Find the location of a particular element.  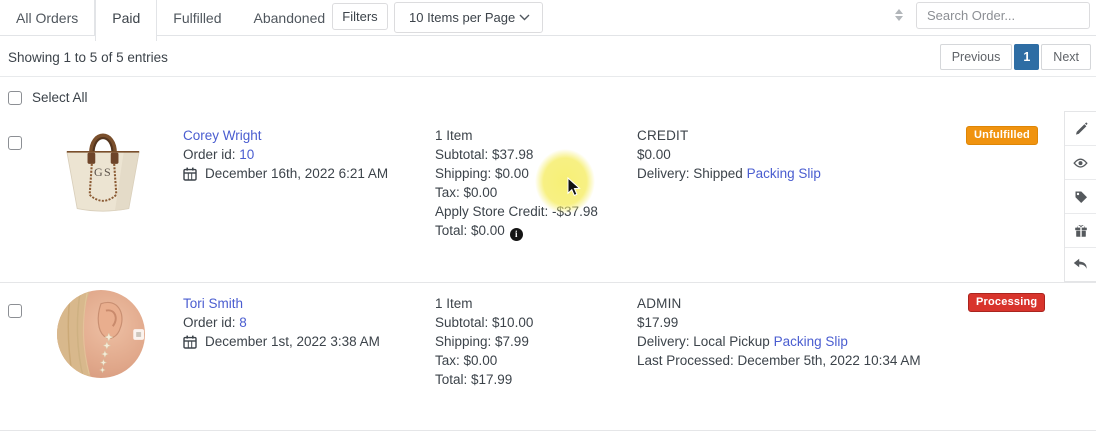

svg-text: GS is located at coordinates (103, 172).